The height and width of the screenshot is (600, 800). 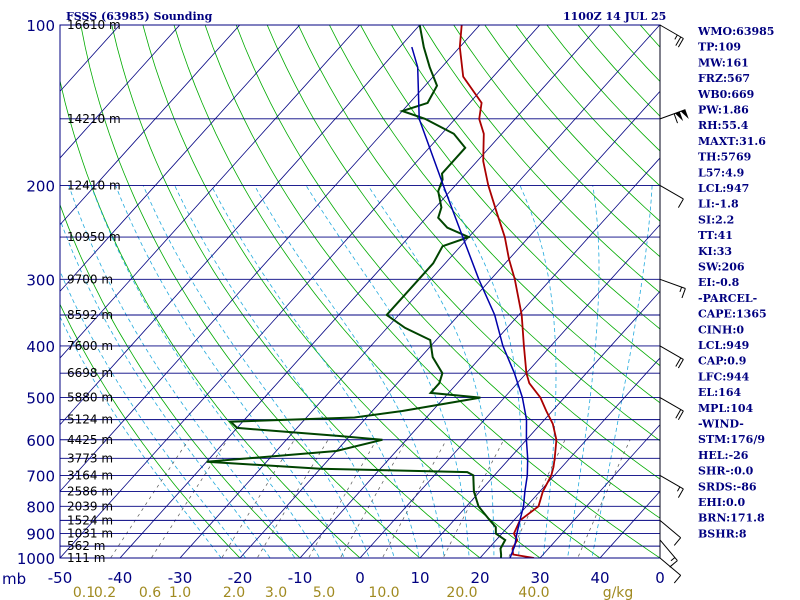 What do you see at coordinates (90, 373) in the screenshot?
I see `height-label: 6698 m` at bounding box center [90, 373].